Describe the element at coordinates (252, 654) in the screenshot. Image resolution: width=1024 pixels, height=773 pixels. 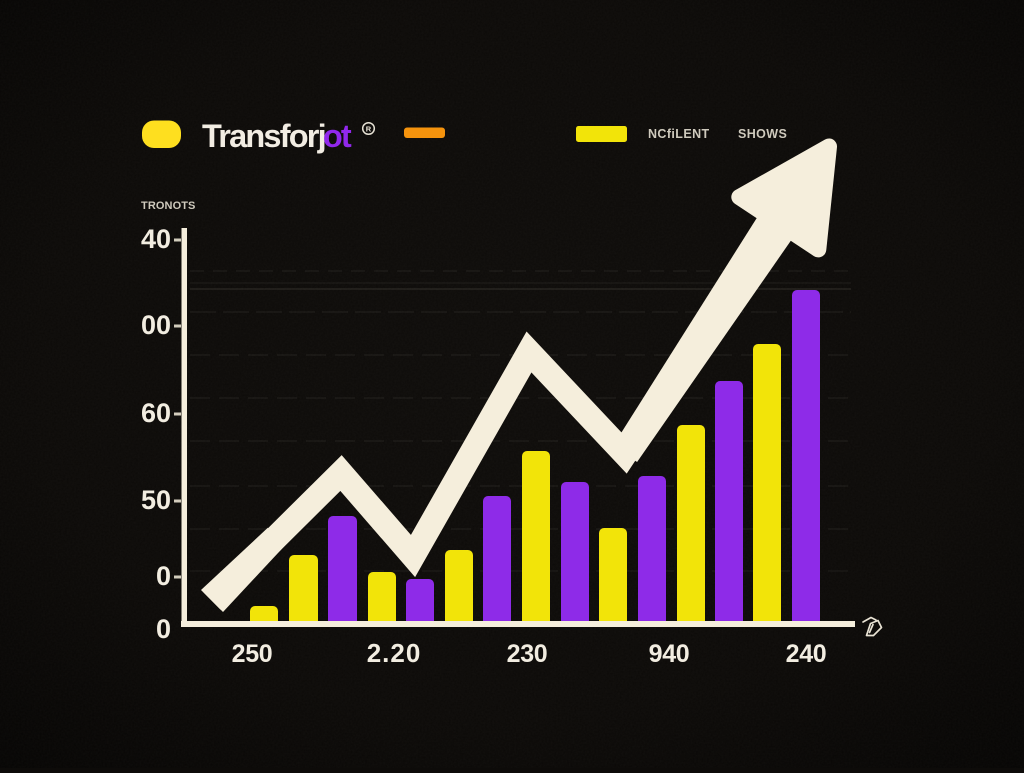
I see `svg-text: 250` at that location.